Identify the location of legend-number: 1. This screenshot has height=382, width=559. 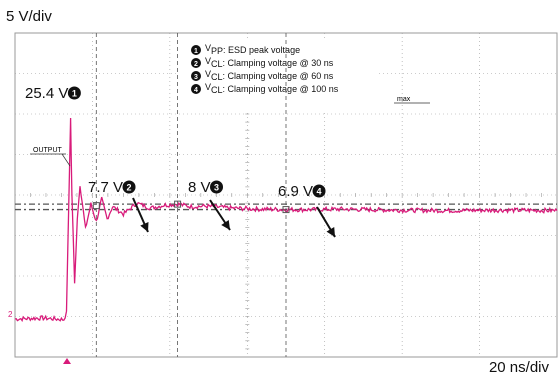
(196, 51).